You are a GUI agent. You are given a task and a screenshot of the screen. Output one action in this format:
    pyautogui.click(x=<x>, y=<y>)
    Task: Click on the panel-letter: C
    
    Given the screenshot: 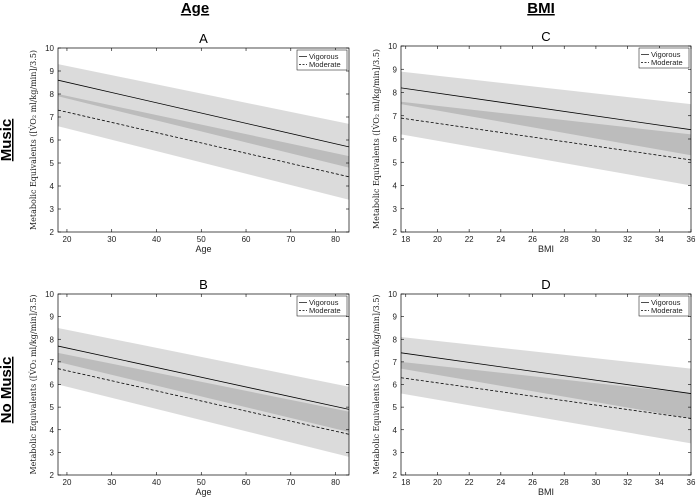 What is the action you would take?
    pyautogui.click(x=545, y=36)
    